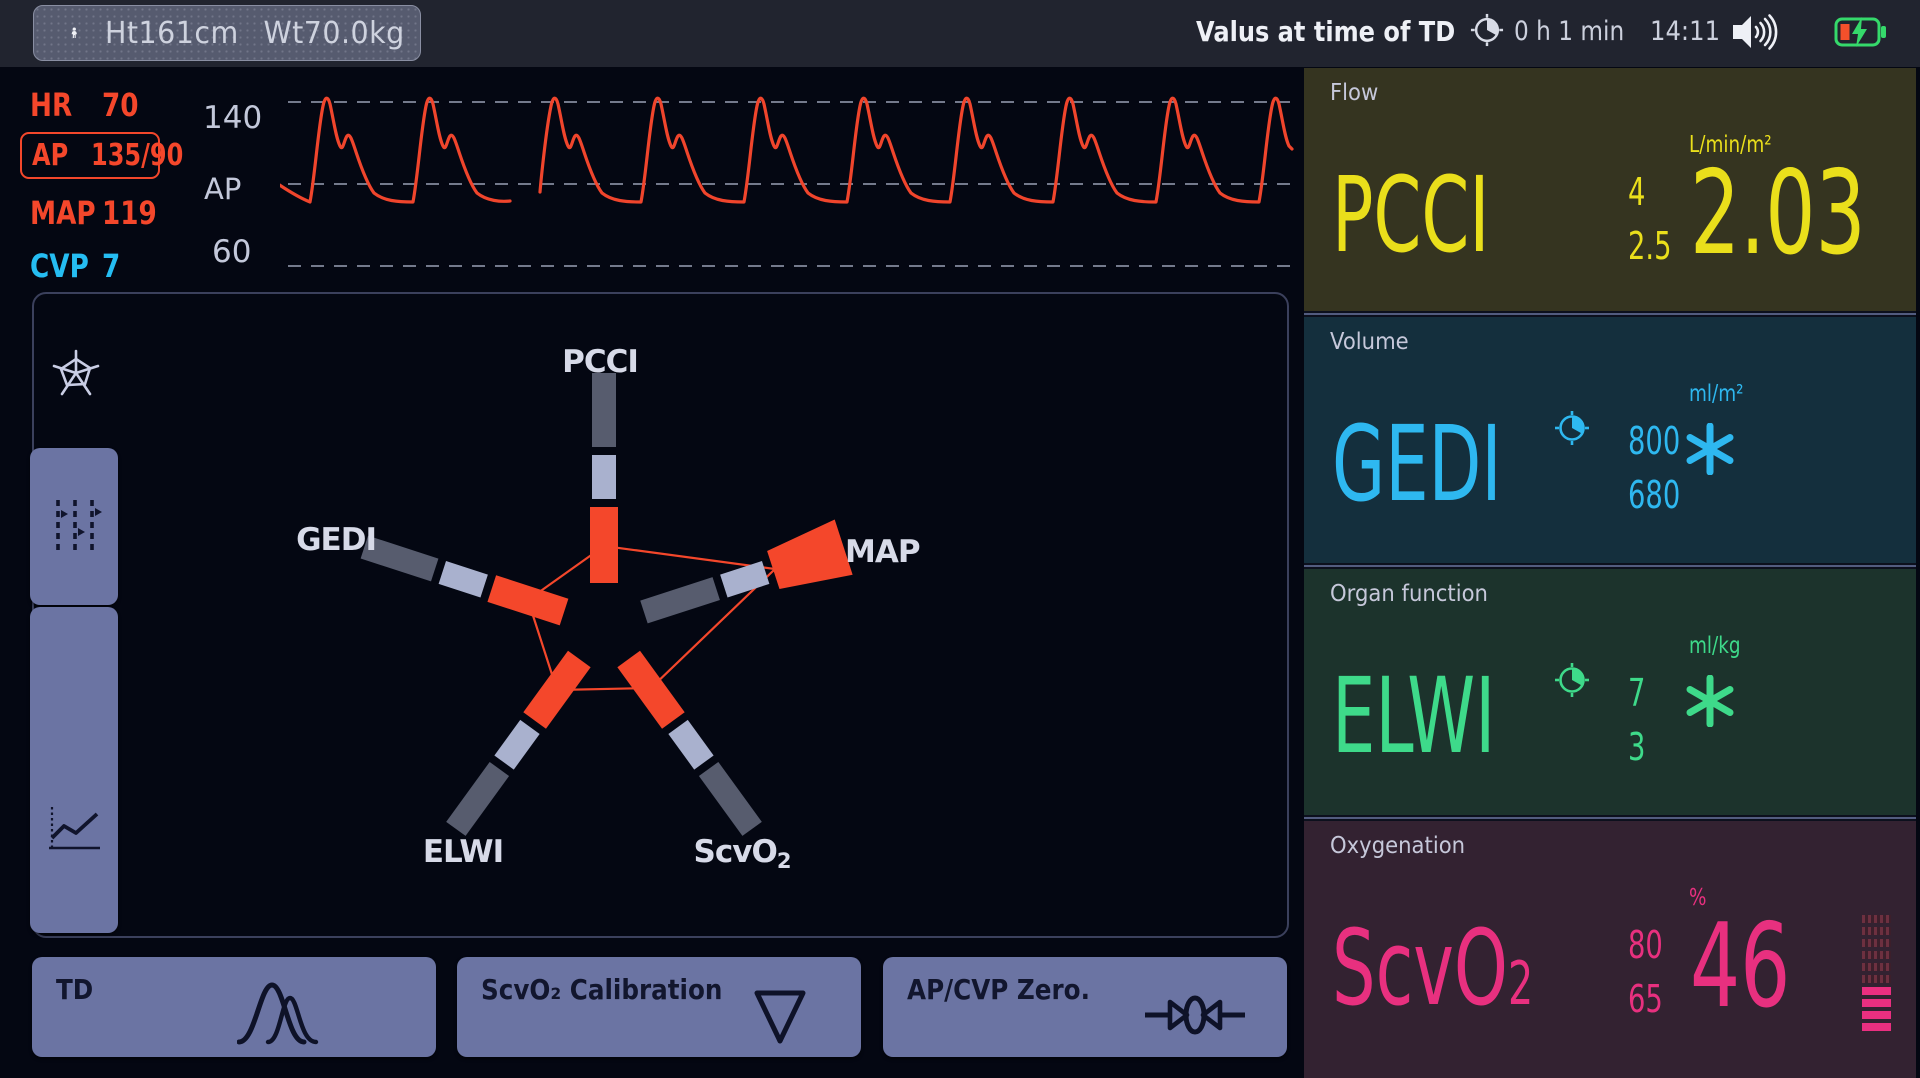 This screenshot has width=1920, height=1078. Describe the element at coordinates (730, 798) in the screenshot. I see `spider-scvo2-outer-zone` at that location.